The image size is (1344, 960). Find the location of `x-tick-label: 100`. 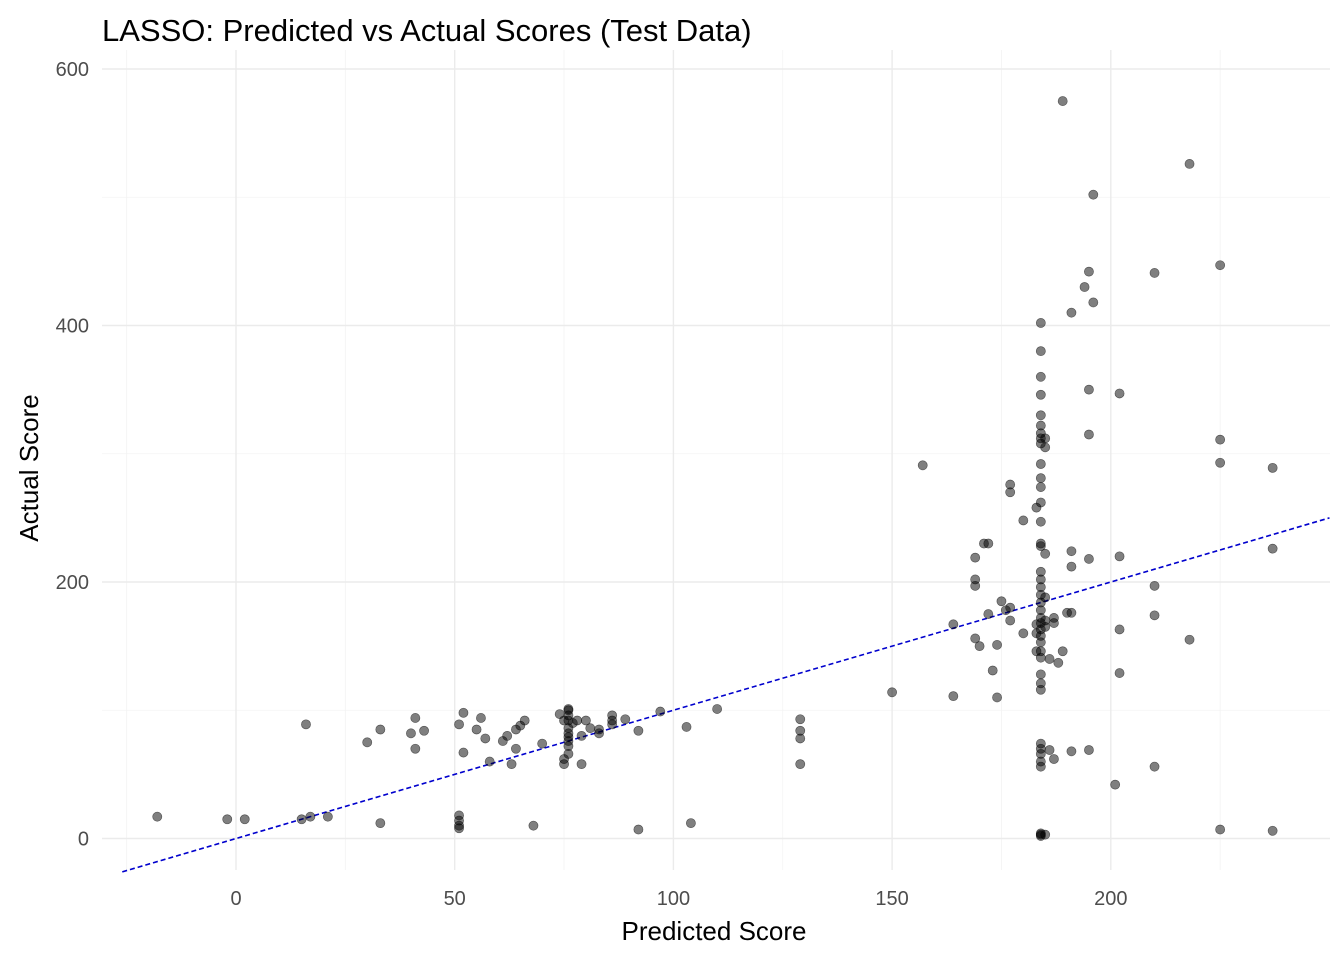

x-tick-label: 100 is located at coordinates (673, 899).